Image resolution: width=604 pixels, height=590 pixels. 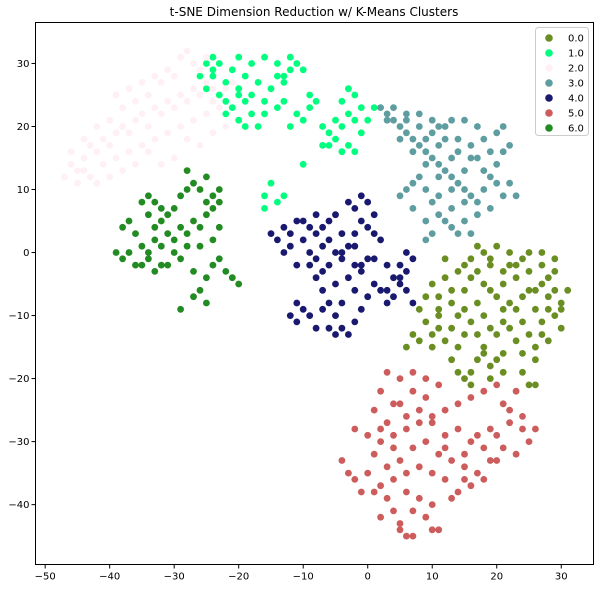 I want to click on point-cluster-2.0-16, so click(x=168, y=101).